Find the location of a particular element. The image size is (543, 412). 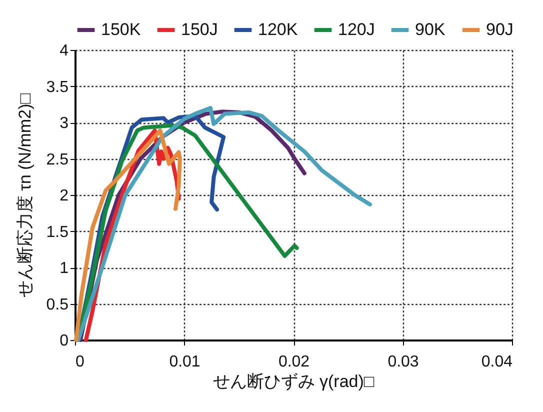

legend-label: 120K is located at coordinates (278, 29).